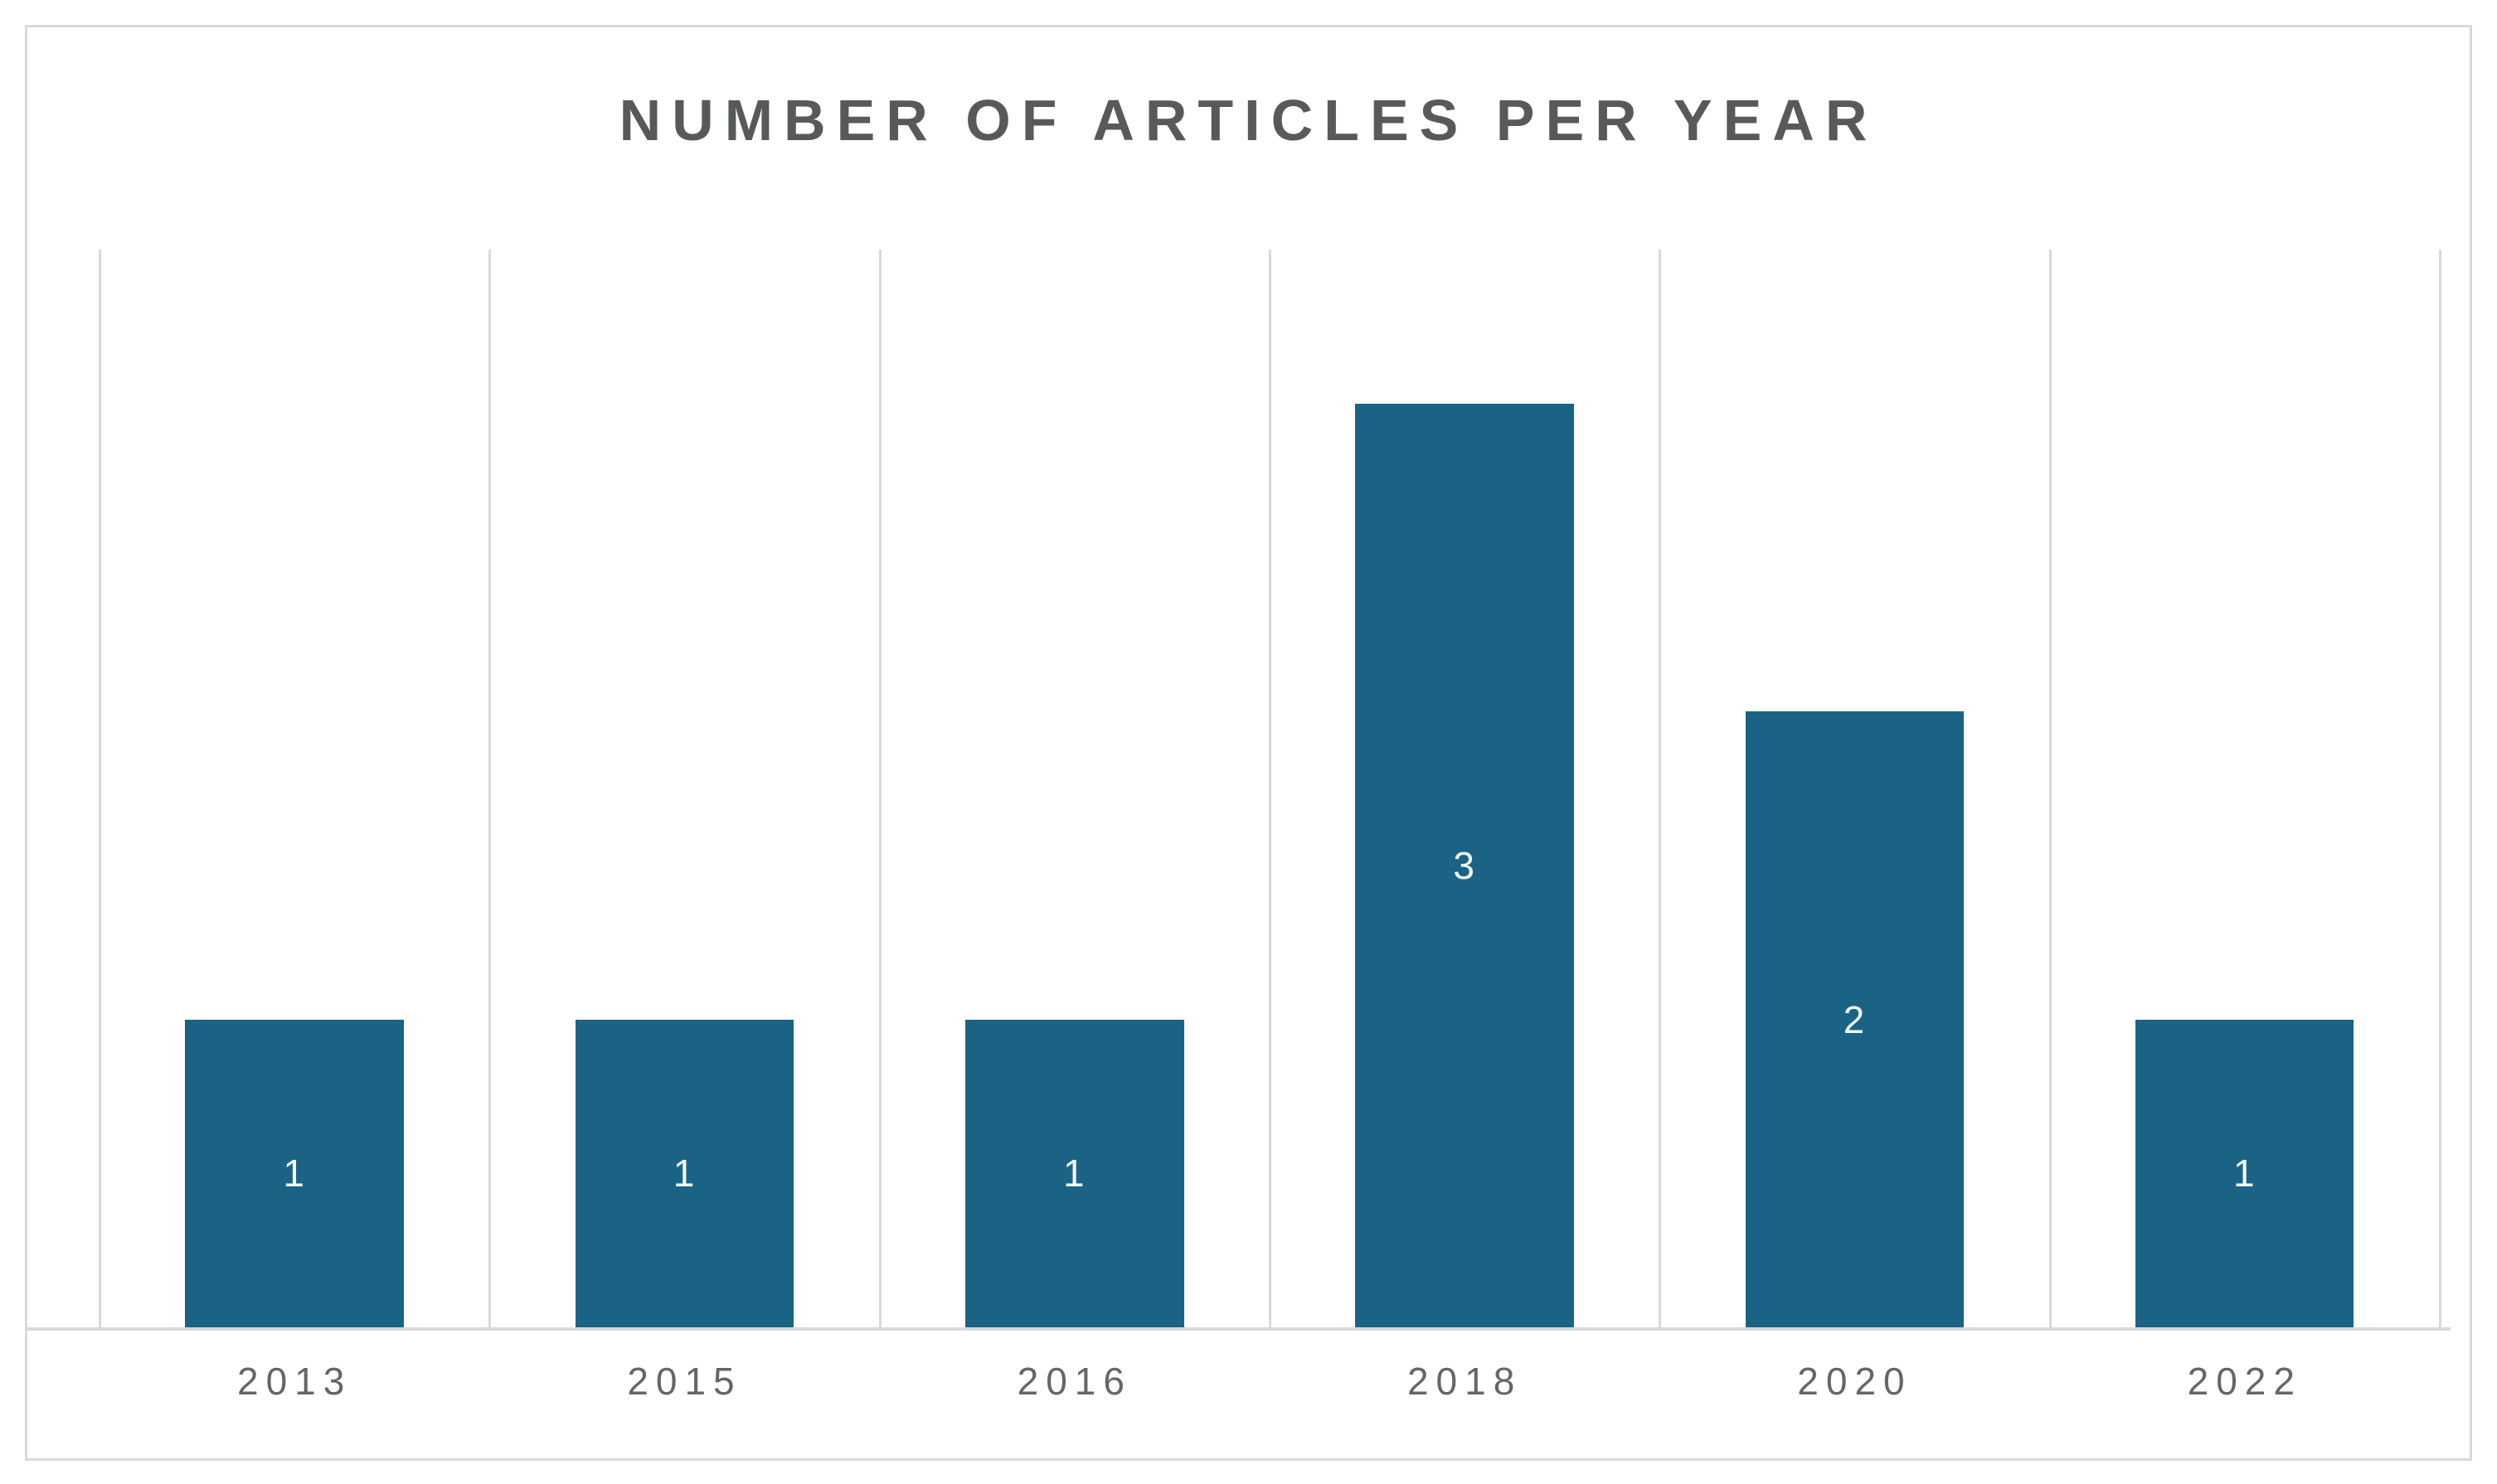  I want to click on bar-2013: 1, so click(294, 1173).